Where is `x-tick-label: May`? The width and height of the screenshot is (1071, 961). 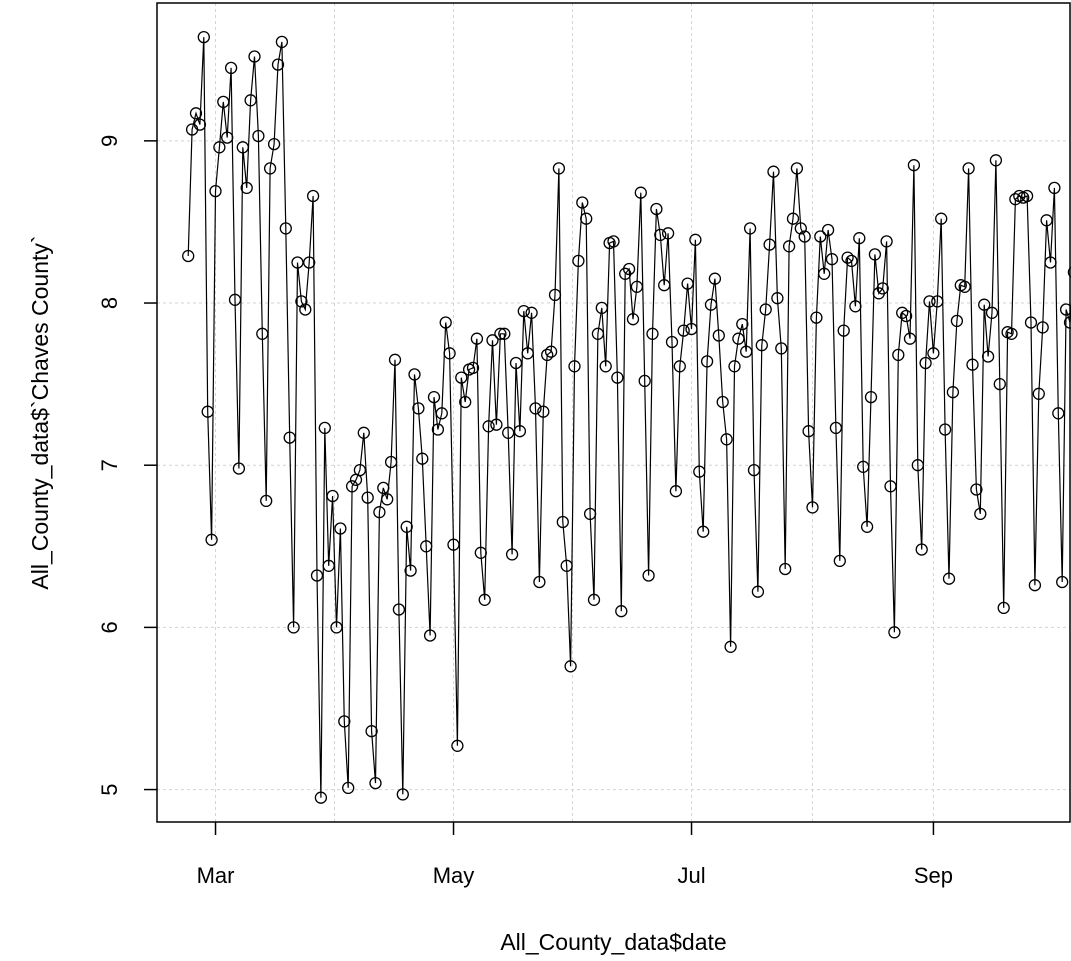
x-tick-label: May is located at coordinates (454, 875).